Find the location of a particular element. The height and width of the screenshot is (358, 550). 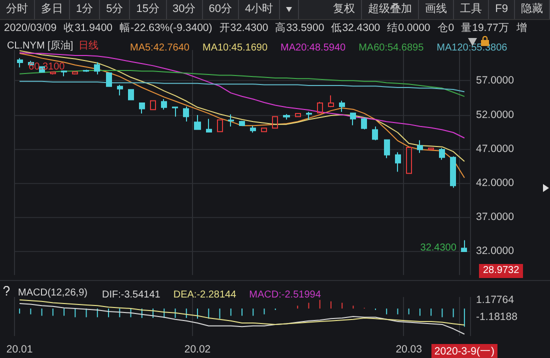

text: 分时 is located at coordinates (17, 9).